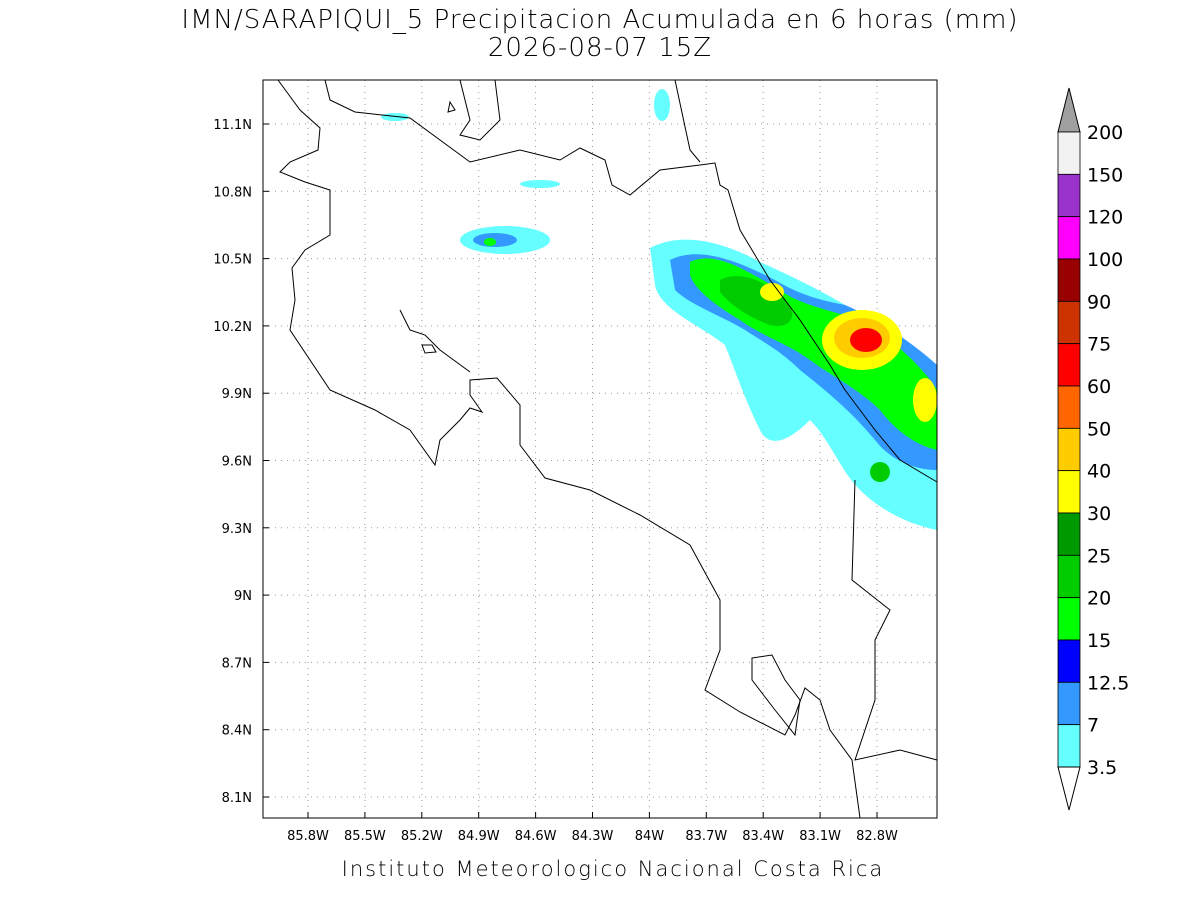 The width and height of the screenshot is (1200, 904). I want to click on lon-label: 84W, so click(650, 836).